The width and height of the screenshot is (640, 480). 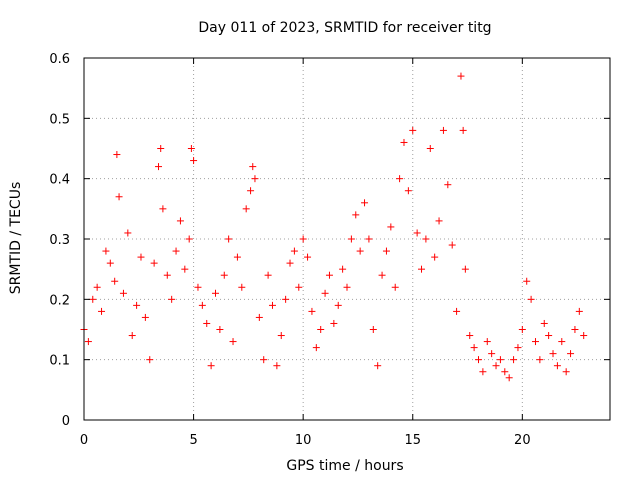 What do you see at coordinates (193, 440) in the screenshot?
I see `x-tick-label: 5` at bounding box center [193, 440].